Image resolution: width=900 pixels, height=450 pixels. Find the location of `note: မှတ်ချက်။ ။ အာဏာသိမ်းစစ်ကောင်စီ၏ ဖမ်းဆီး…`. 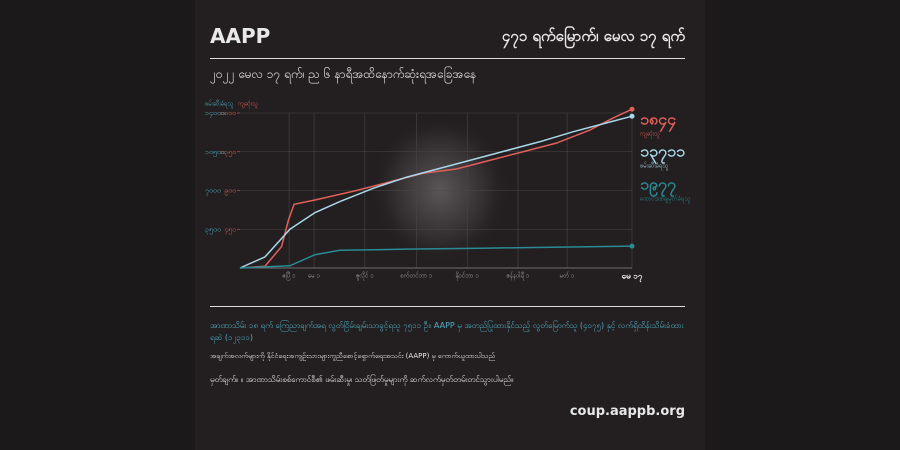

note: မှတ်ချက်။ ။ အာဏာသိမ်းစစ်ကောင်စီ၏ ဖမ်းဆီး… is located at coordinates (362, 379).